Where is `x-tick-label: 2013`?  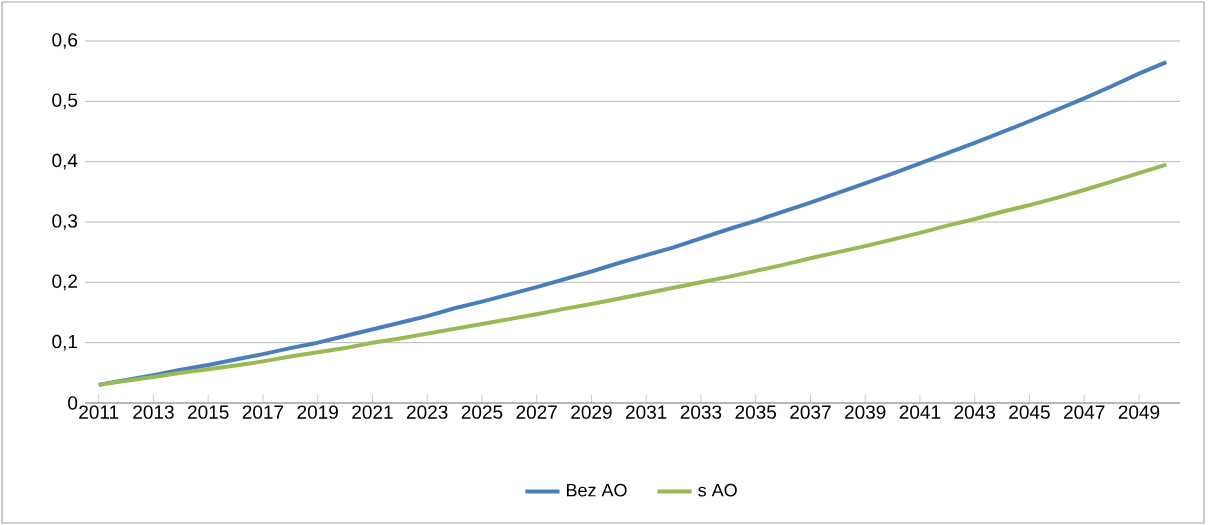
x-tick-label: 2013 is located at coordinates (153, 412).